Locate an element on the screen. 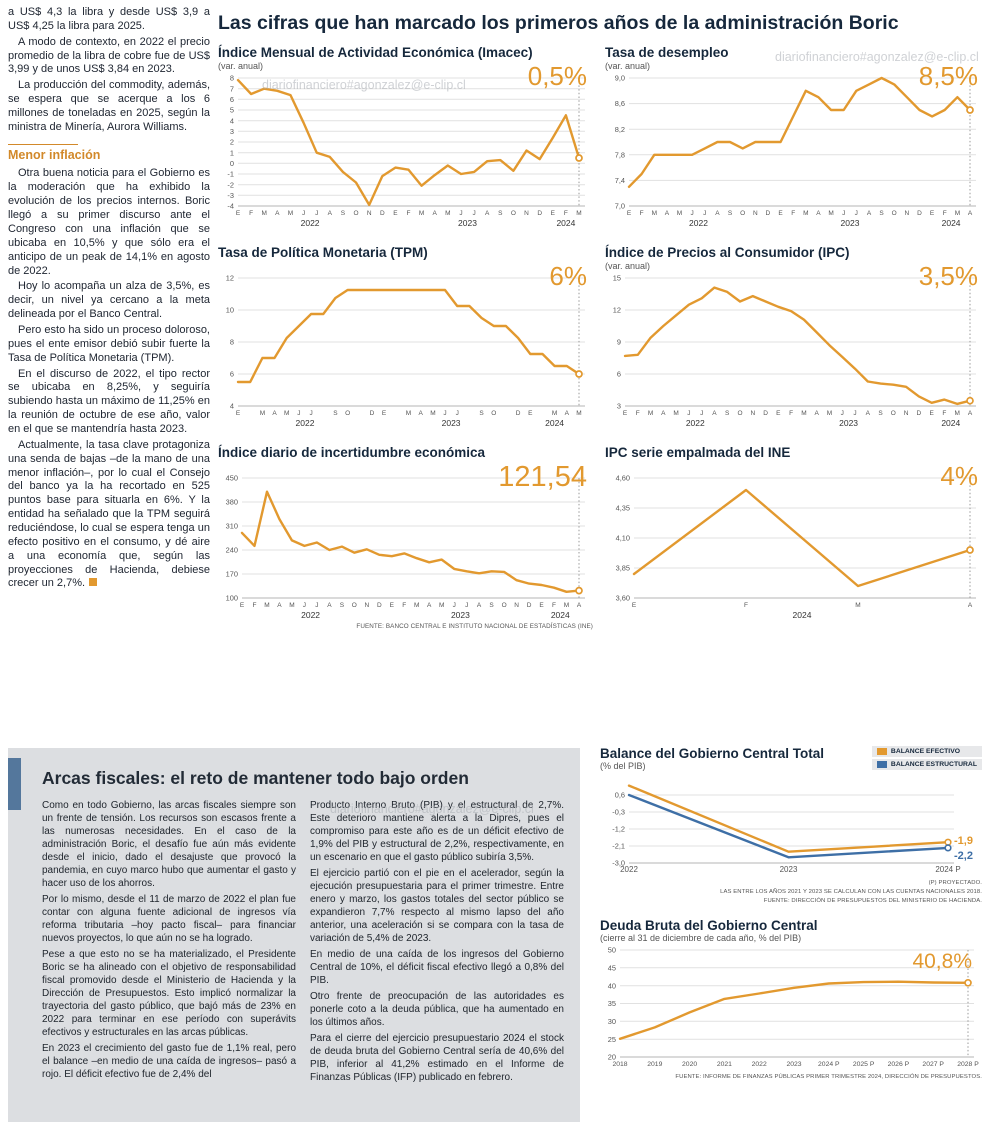 The image size is (988, 1133). svg-text: 8,6 is located at coordinates (620, 103).